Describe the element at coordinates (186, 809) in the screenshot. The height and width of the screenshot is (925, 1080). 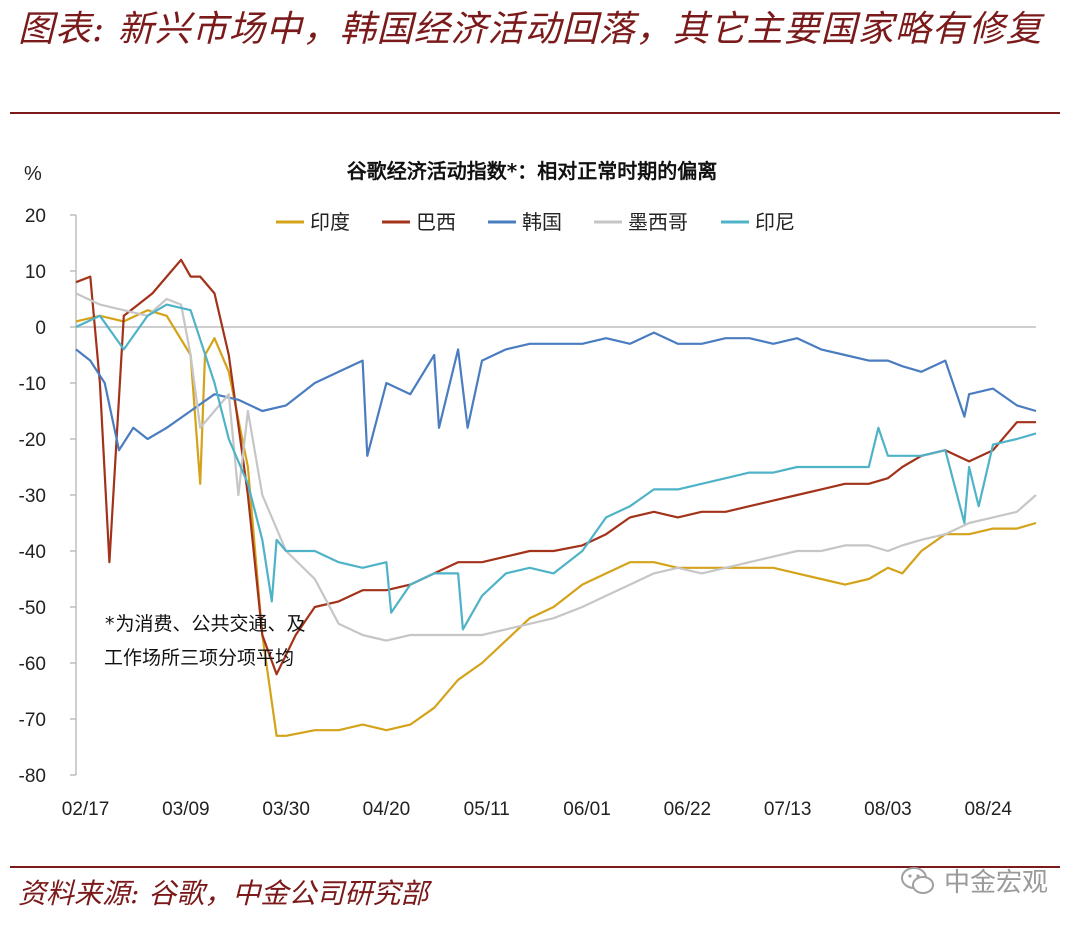
I see `x-tick-label: 03/09` at that location.